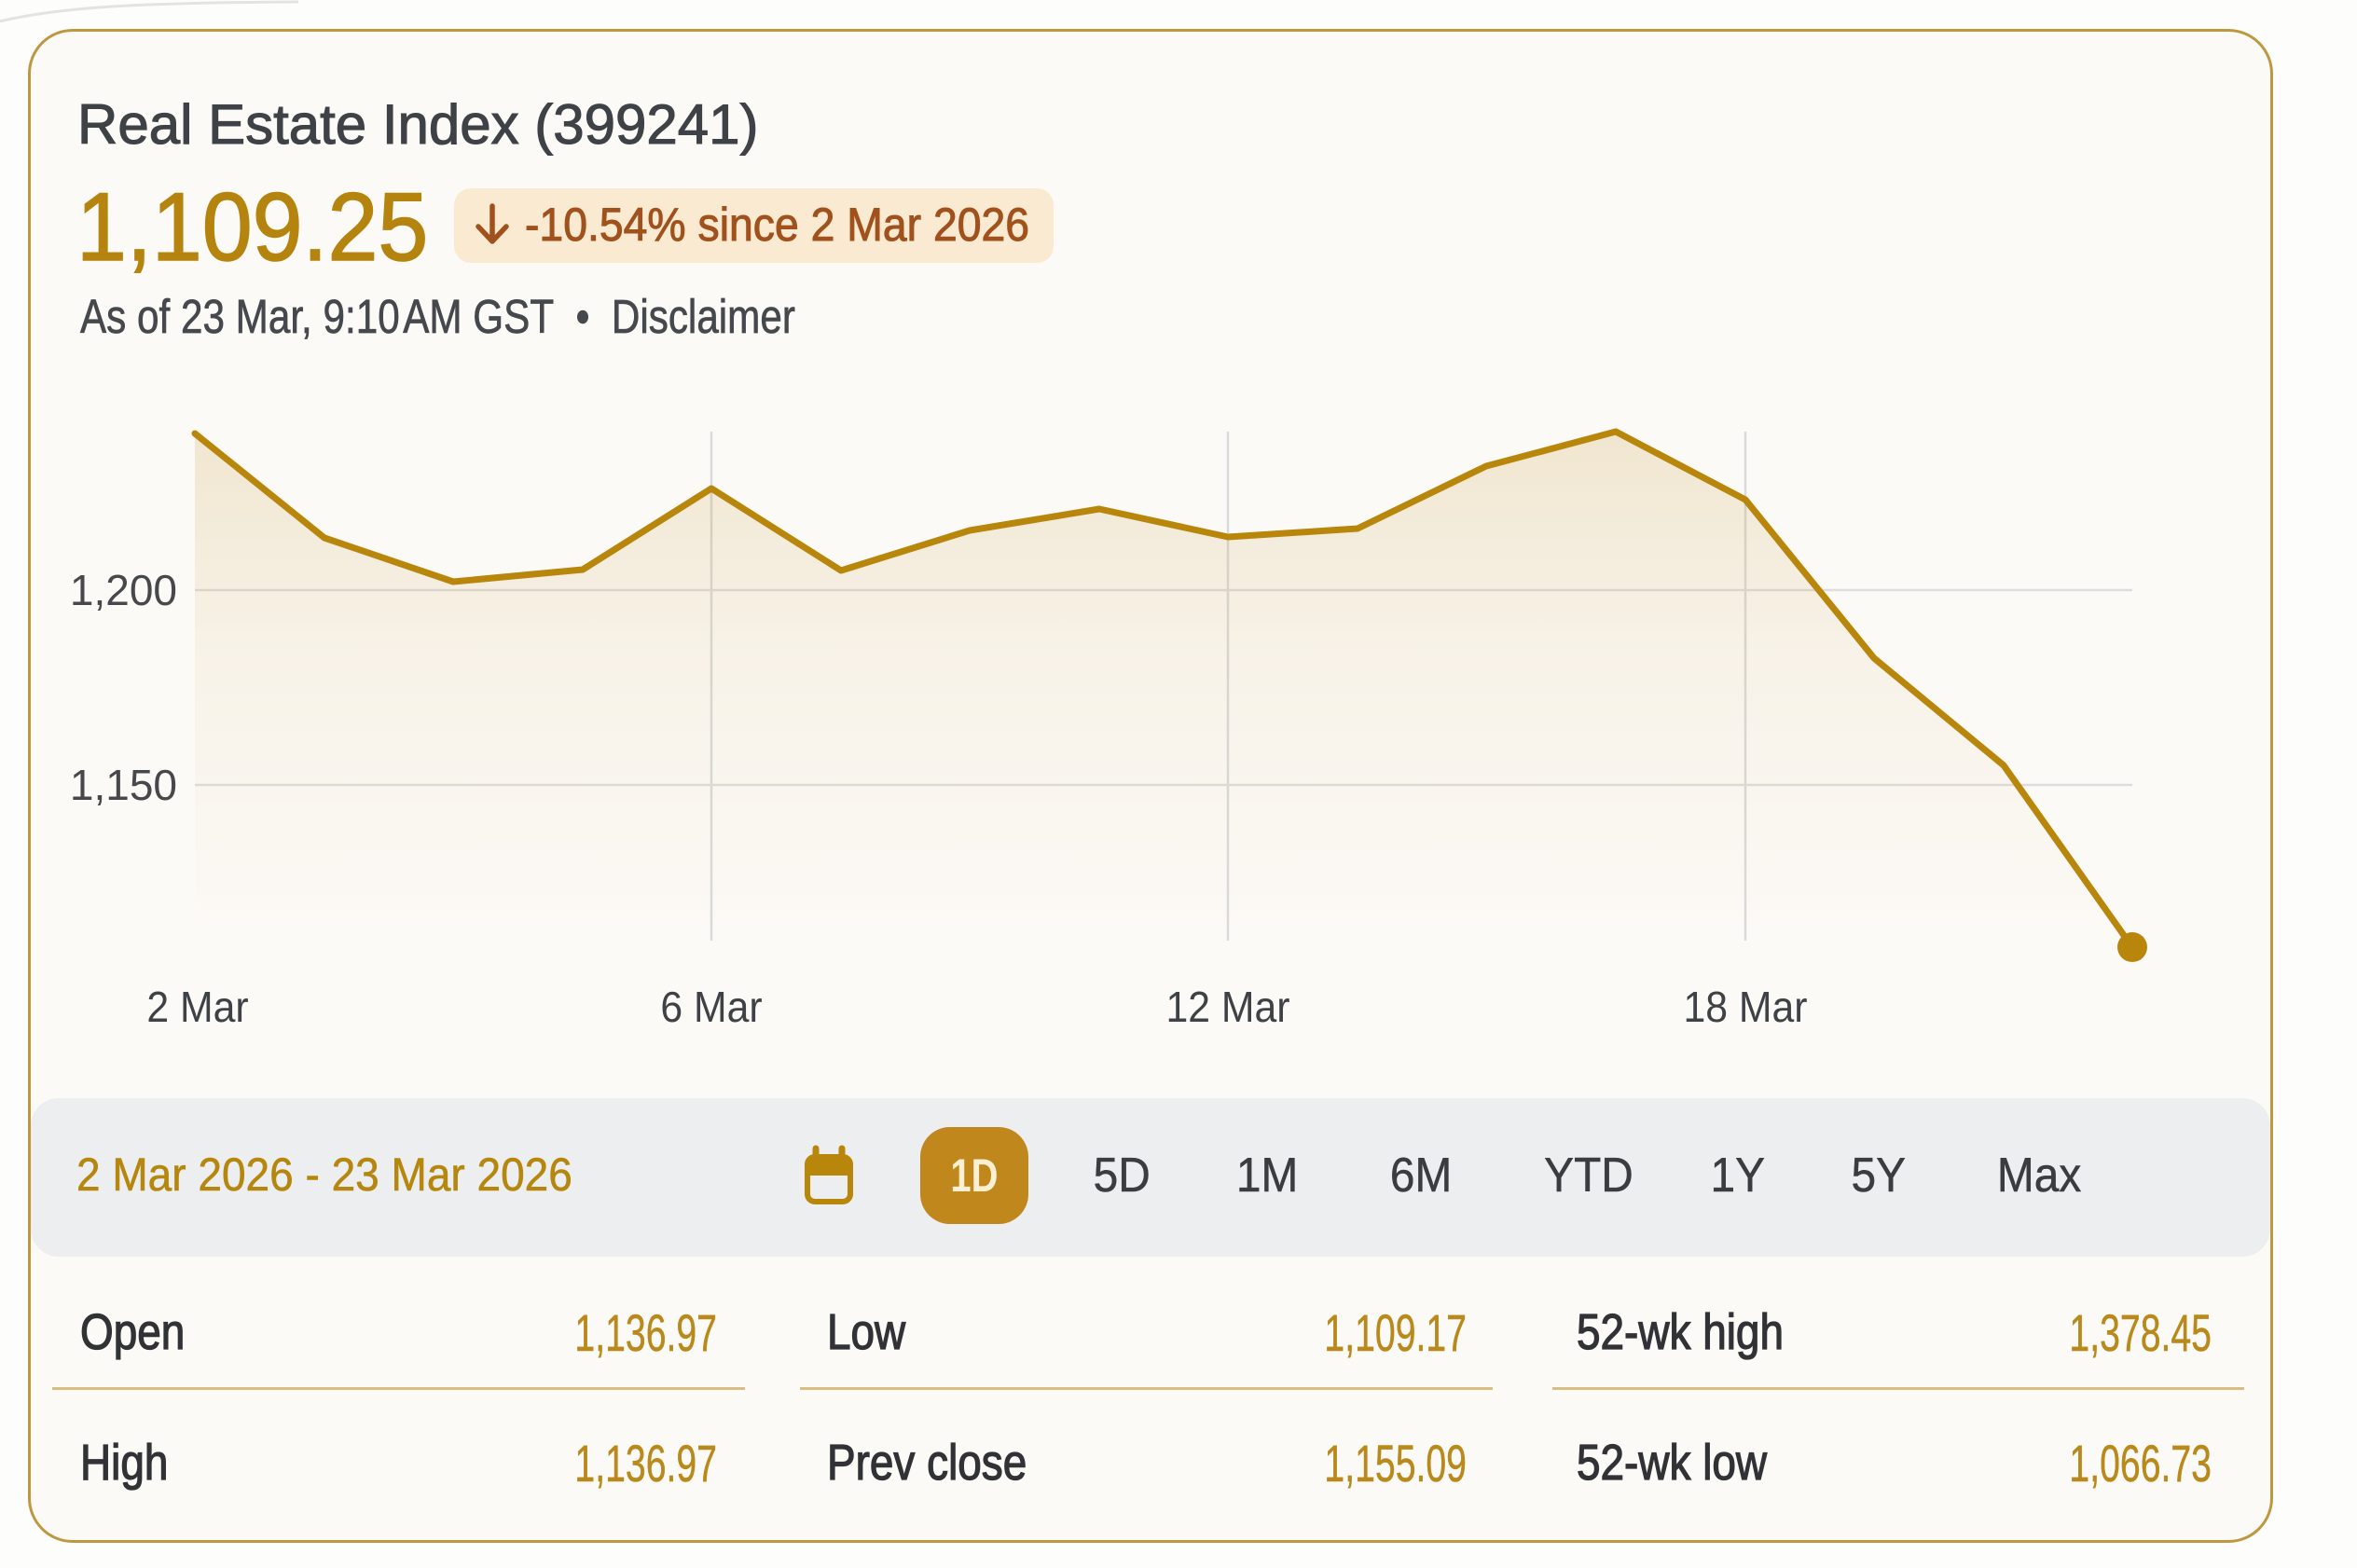 The height and width of the screenshot is (1568, 2357). What do you see at coordinates (123, 590) in the screenshot?
I see `svg-text: 1,200` at bounding box center [123, 590].